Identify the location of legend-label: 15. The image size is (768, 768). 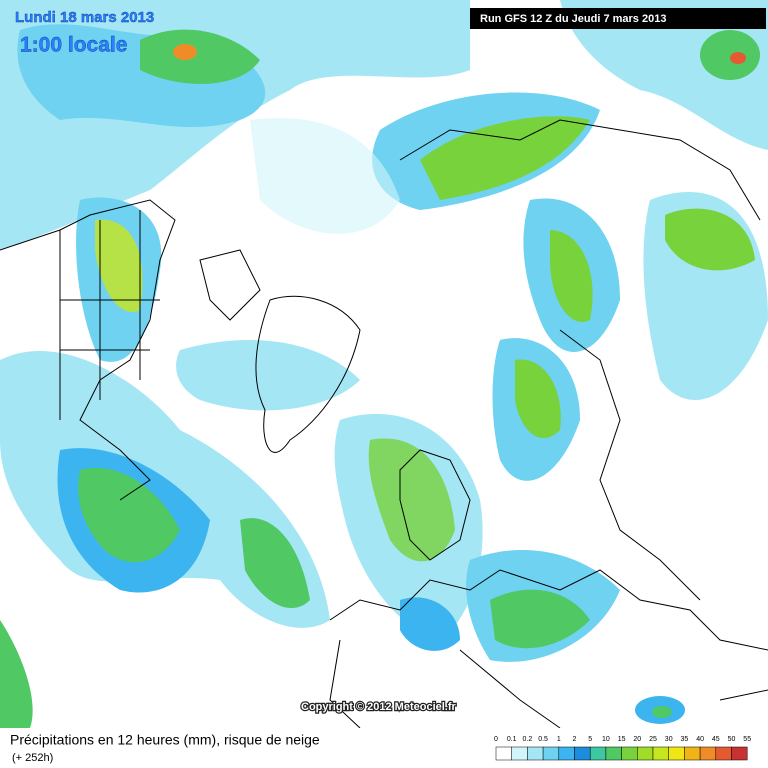
(622, 739).